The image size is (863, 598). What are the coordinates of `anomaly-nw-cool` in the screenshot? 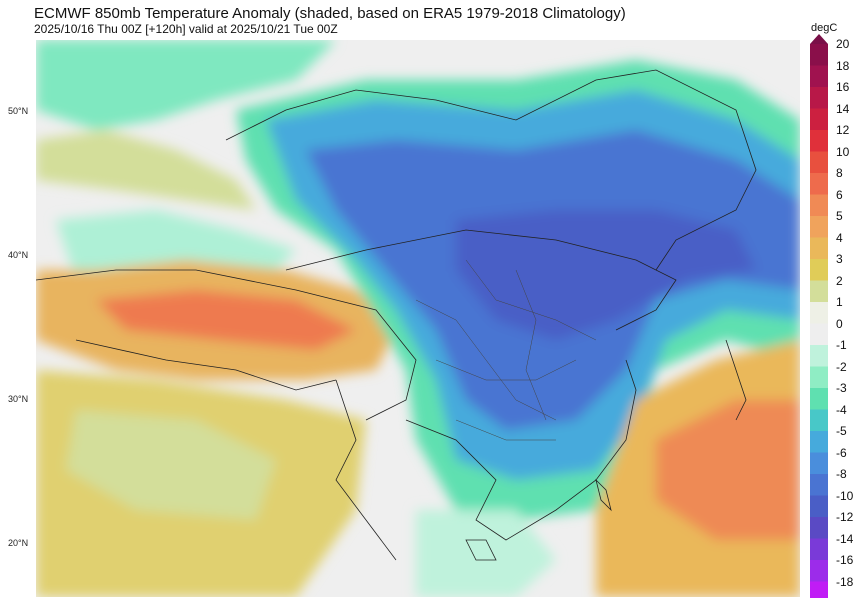 It's located at (186, 85).